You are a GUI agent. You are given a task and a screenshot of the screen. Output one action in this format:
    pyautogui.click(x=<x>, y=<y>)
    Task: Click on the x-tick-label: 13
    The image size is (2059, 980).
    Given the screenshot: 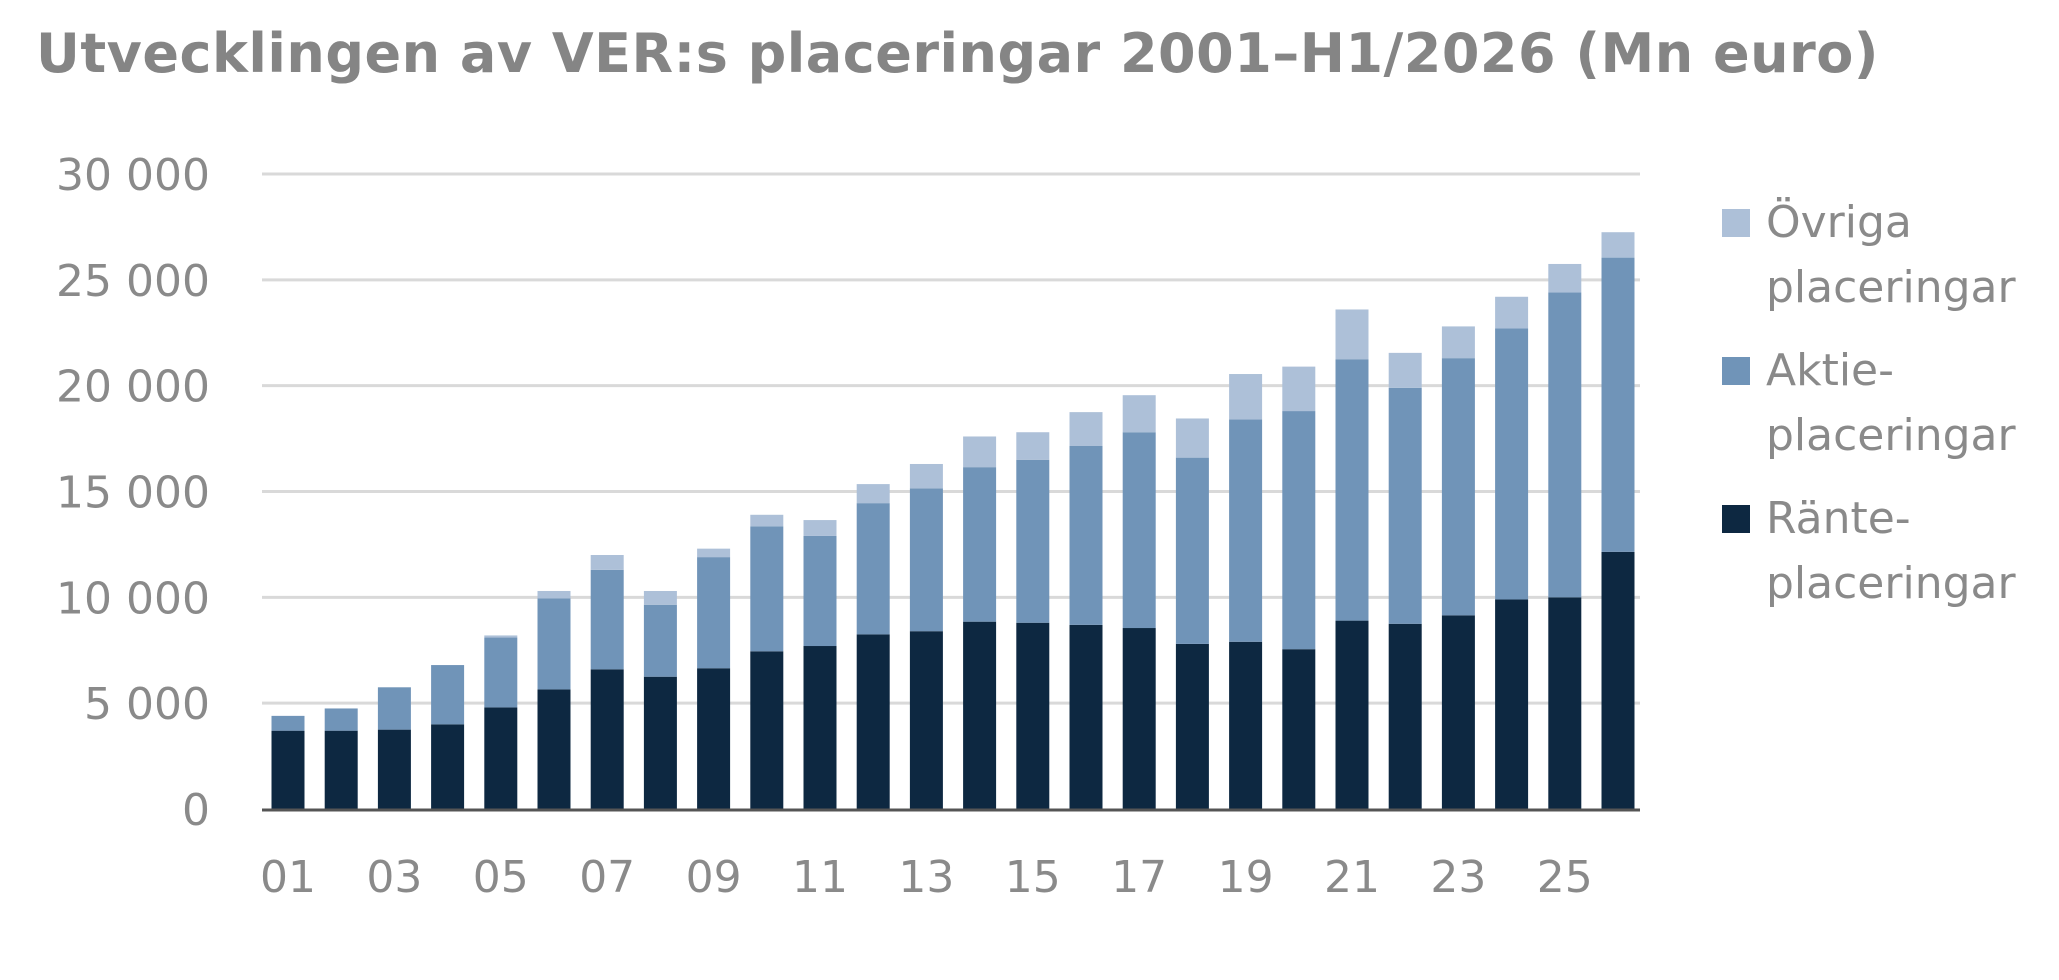 What is the action you would take?
    pyautogui.click(x=926, y=877)
    